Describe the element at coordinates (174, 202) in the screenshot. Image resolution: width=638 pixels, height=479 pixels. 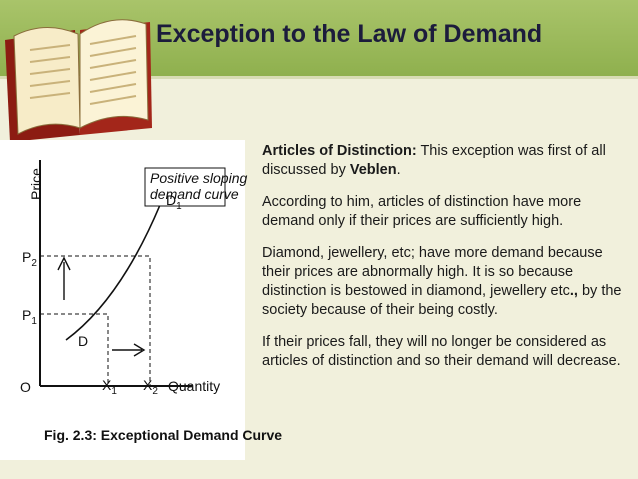
I see `curve-label: D1` at that location.